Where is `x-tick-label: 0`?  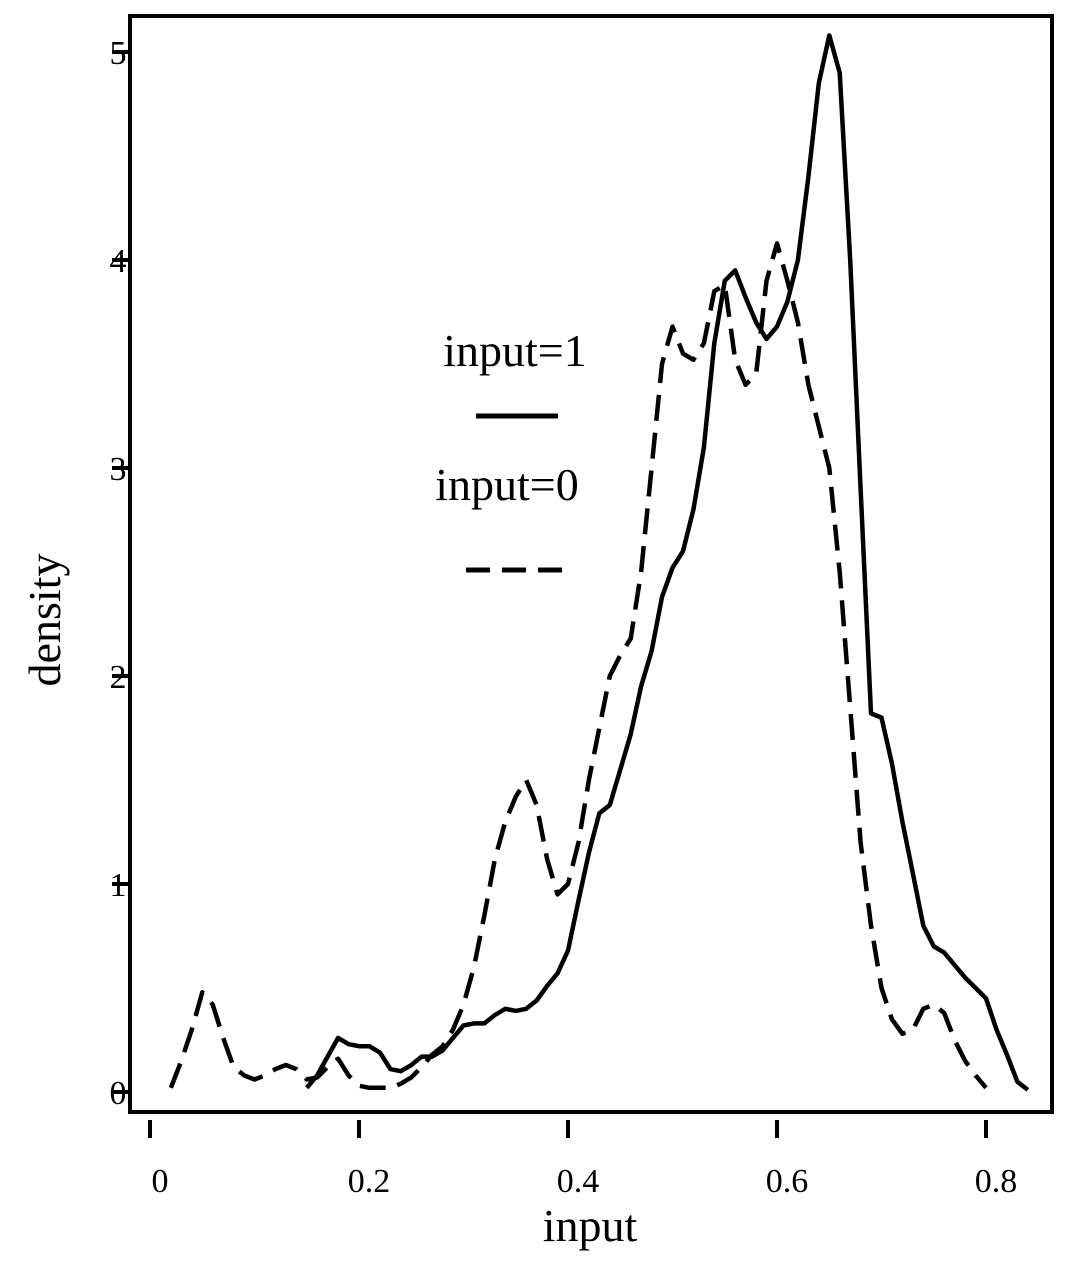 x-tick-label: 0 is located at coordinates (160, 1181).